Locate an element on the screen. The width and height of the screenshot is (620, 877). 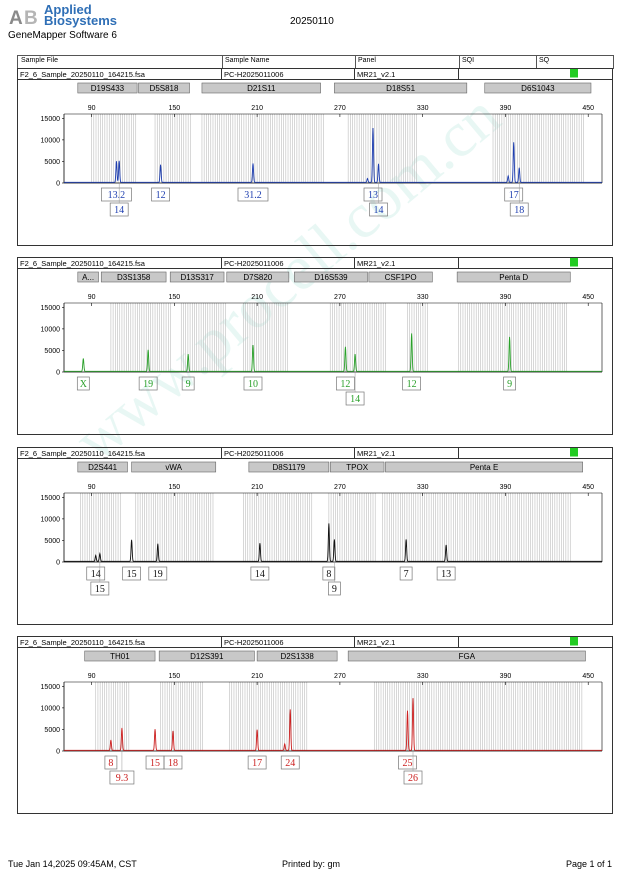
locus-marker-label: Penta E is located at coordinates (484, 467).